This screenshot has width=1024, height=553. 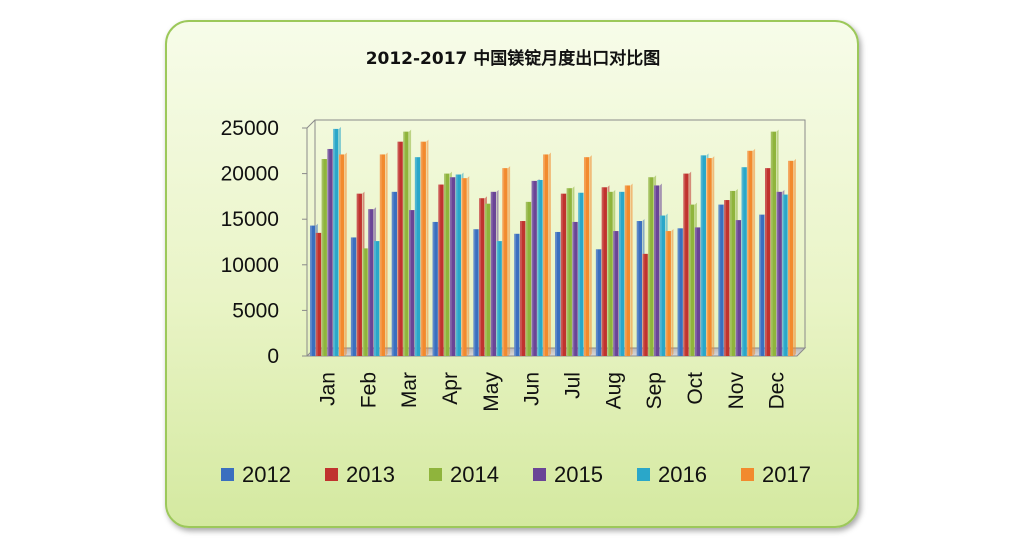 I want to click on bar-2013-Apr, so click(x=441, y=270).